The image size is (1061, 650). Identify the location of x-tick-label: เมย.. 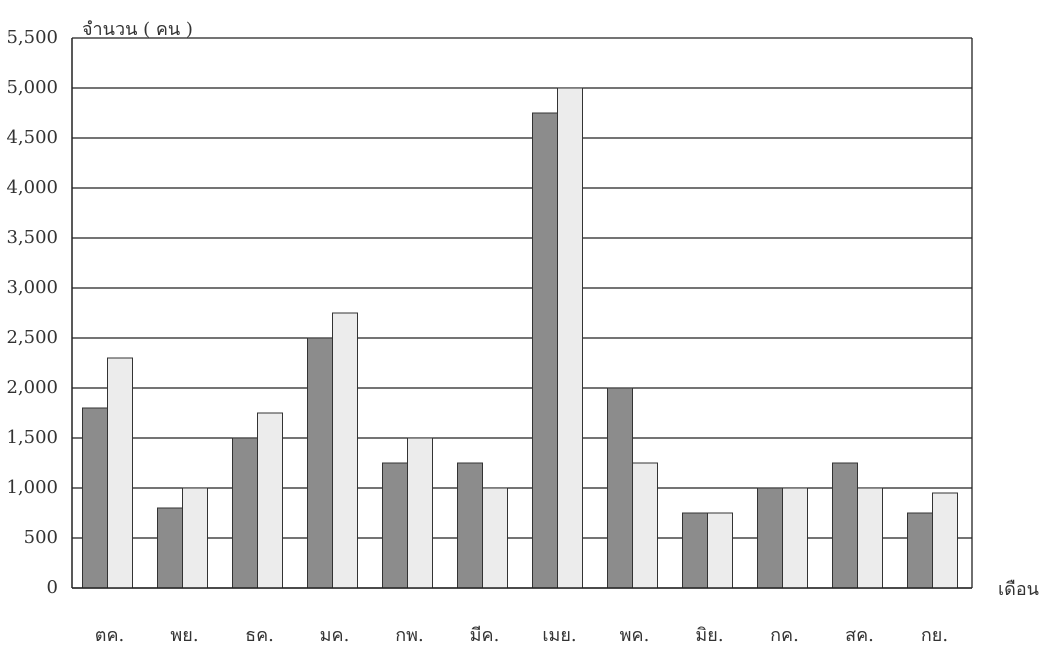
(559, 635).